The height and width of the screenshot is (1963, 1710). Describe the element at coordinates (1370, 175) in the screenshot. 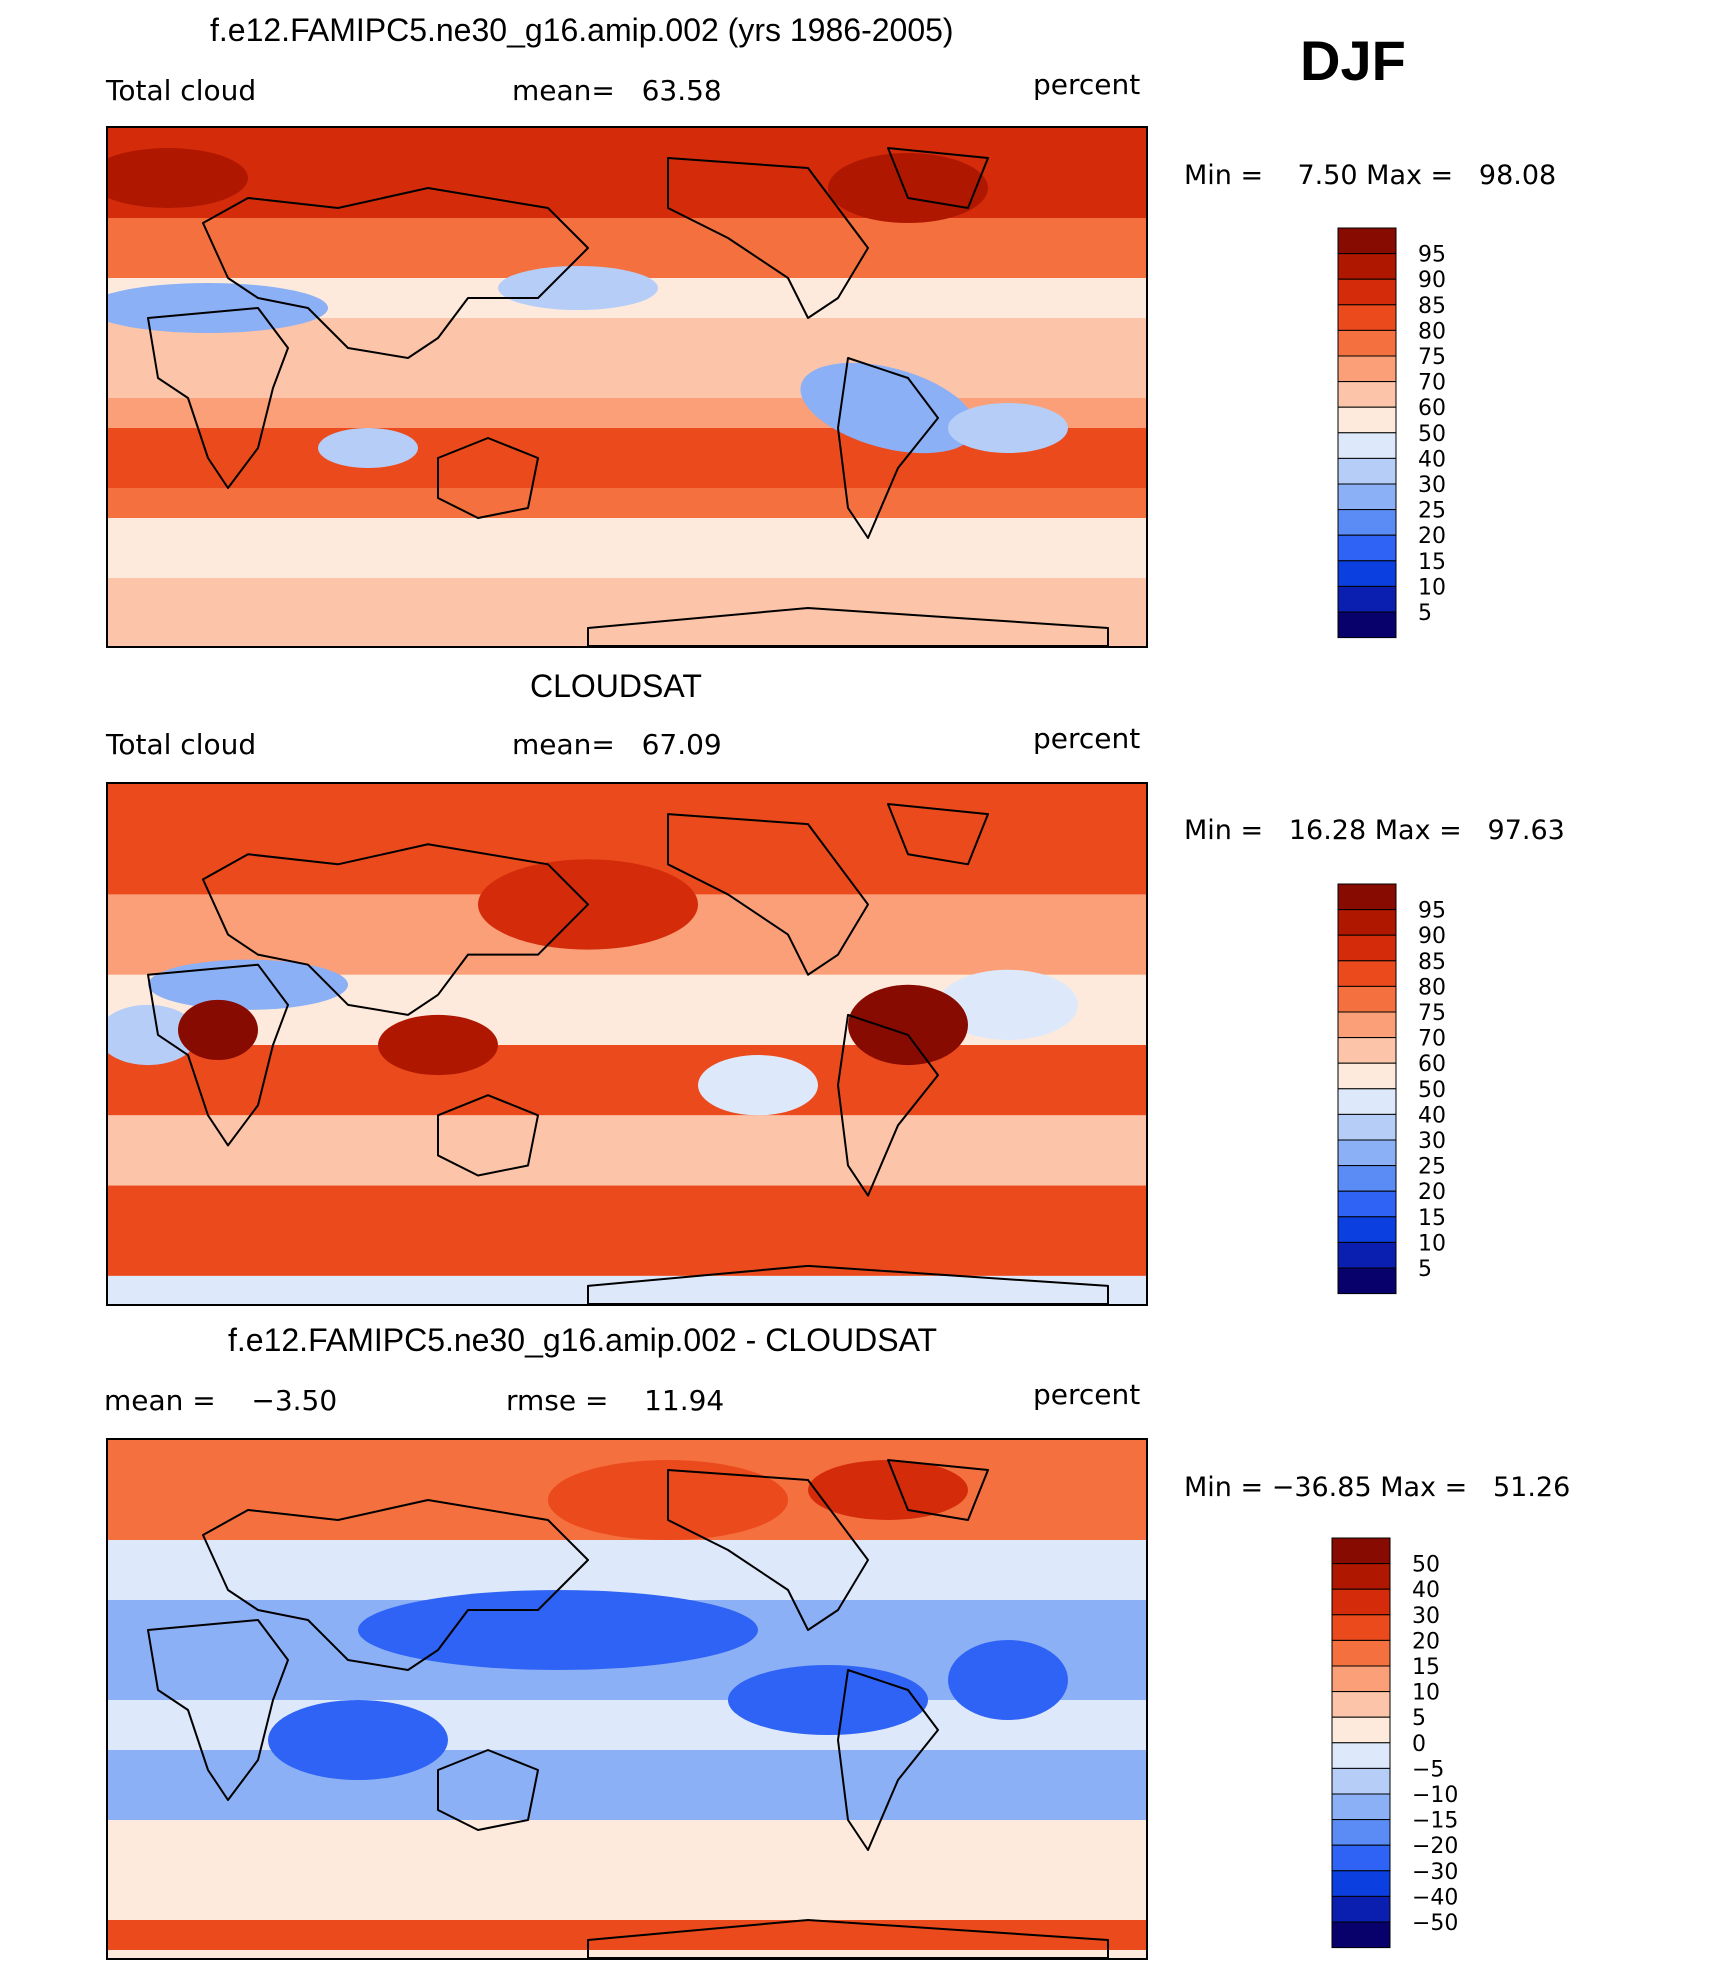

I see `panel1-minmax: Min = 7.50 Max = 98.08` at that location.